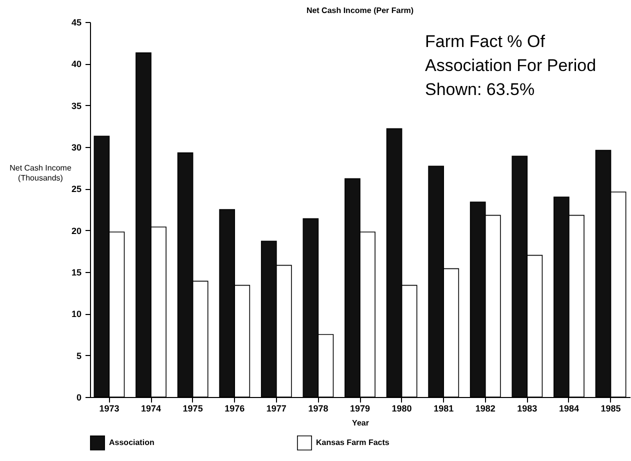 This screenshot has height=461, width=631. Describe the element at coordinates (276, 409) in the screenshot. I see `x-tick-label: 1977` at that location.